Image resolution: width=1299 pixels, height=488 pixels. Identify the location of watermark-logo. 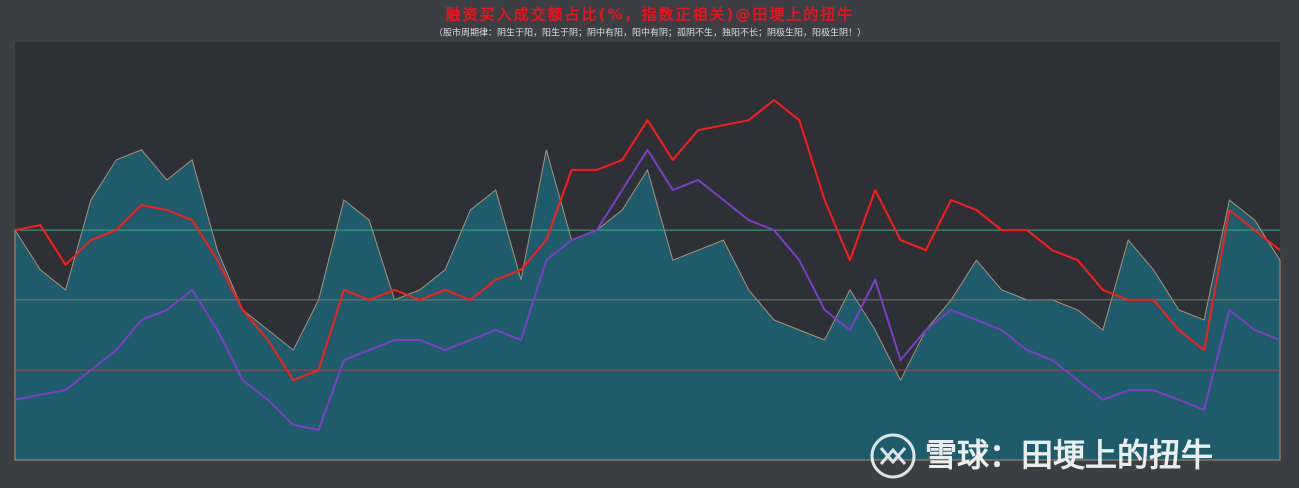
(893, 456).